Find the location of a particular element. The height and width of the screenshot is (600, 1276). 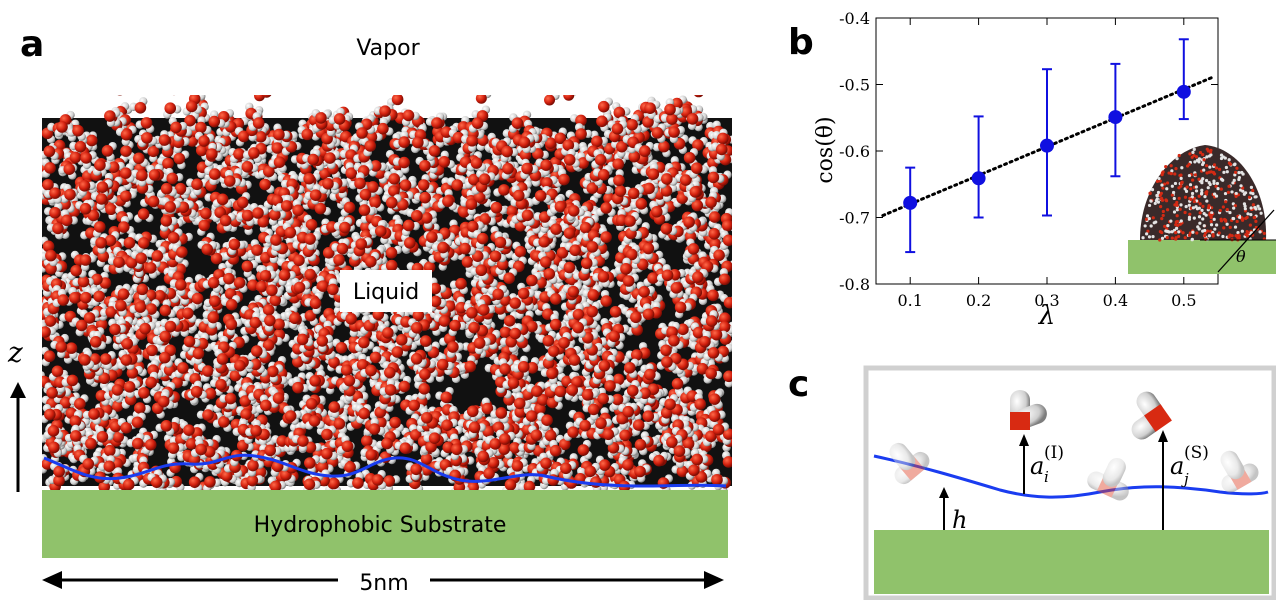

inset-droplet: θ is located at coordinates (1202, 209).